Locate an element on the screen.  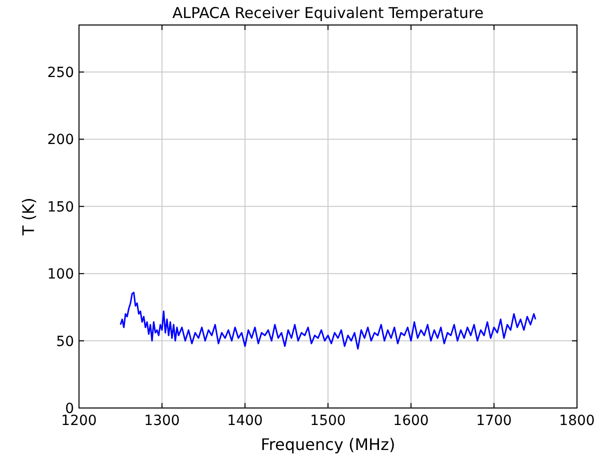
chart-title: ALPACA Receiver Equivalent Temperature is located at coordinates (328, 13).